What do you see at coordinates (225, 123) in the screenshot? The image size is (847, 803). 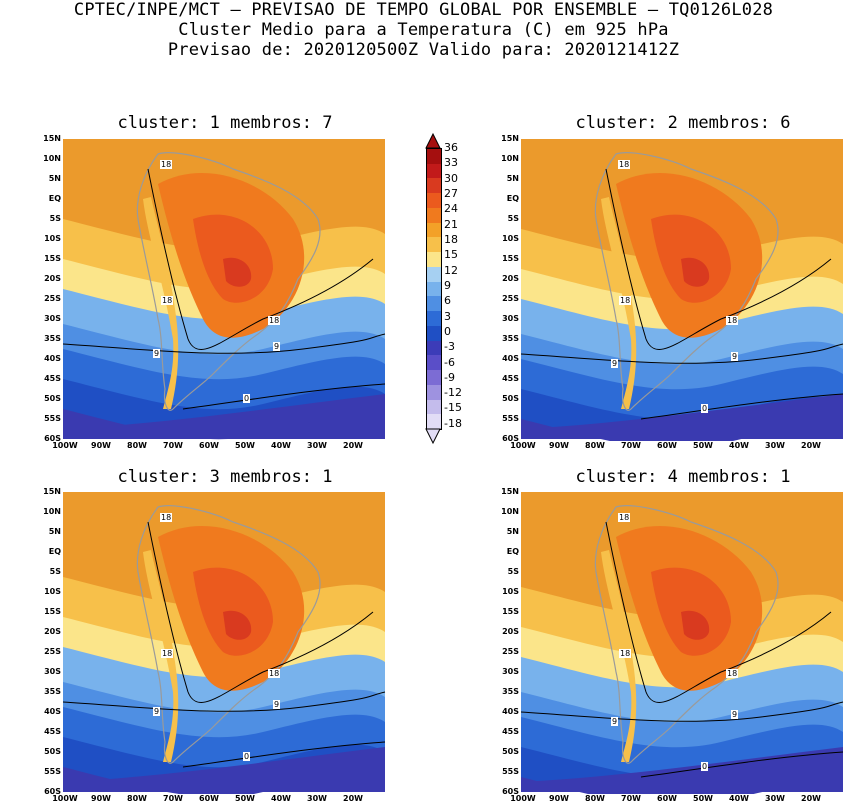 I see `panel-title: cluster: 1 membros: 7` at bounding box center [225, 123].